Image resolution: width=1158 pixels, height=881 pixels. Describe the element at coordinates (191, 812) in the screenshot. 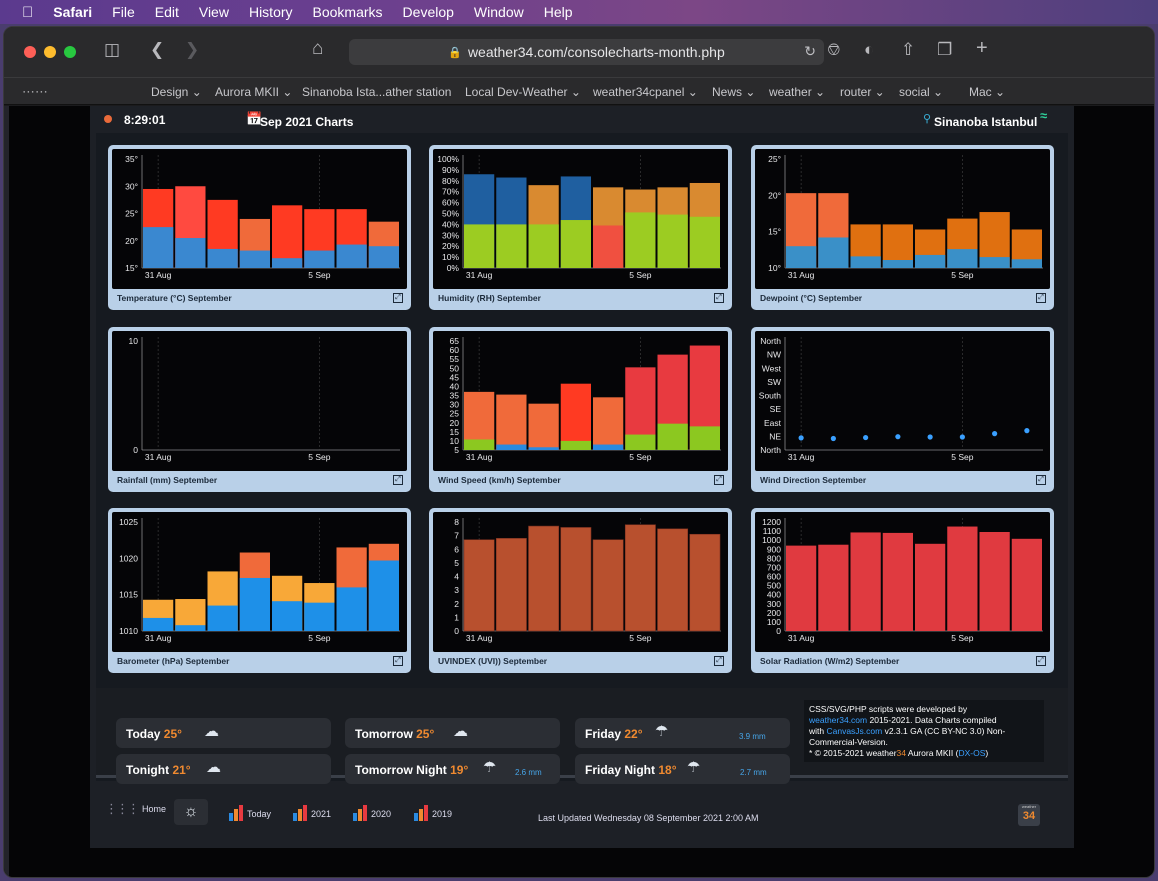

I see `sun-icon: ☼` at that location.